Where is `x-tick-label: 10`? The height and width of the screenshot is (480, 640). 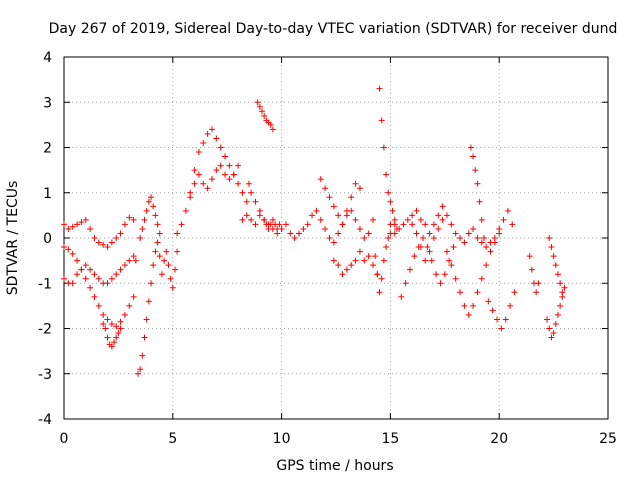
x-tick-label: 10 is located at coordinates (282, 439).